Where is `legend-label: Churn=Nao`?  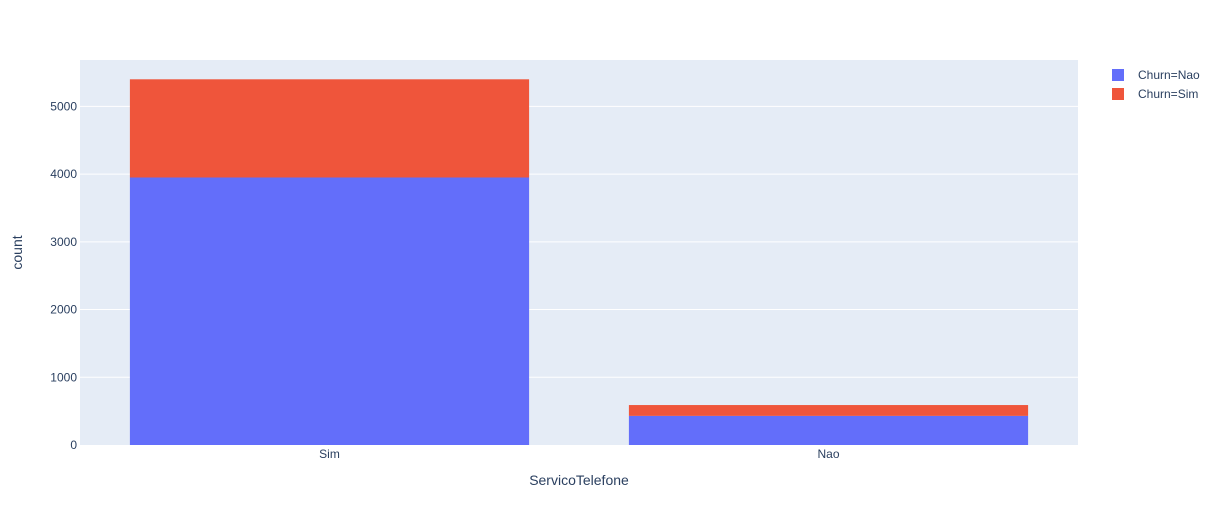 legend-label: Churn=Nao is located at coordinates (1169, 75).